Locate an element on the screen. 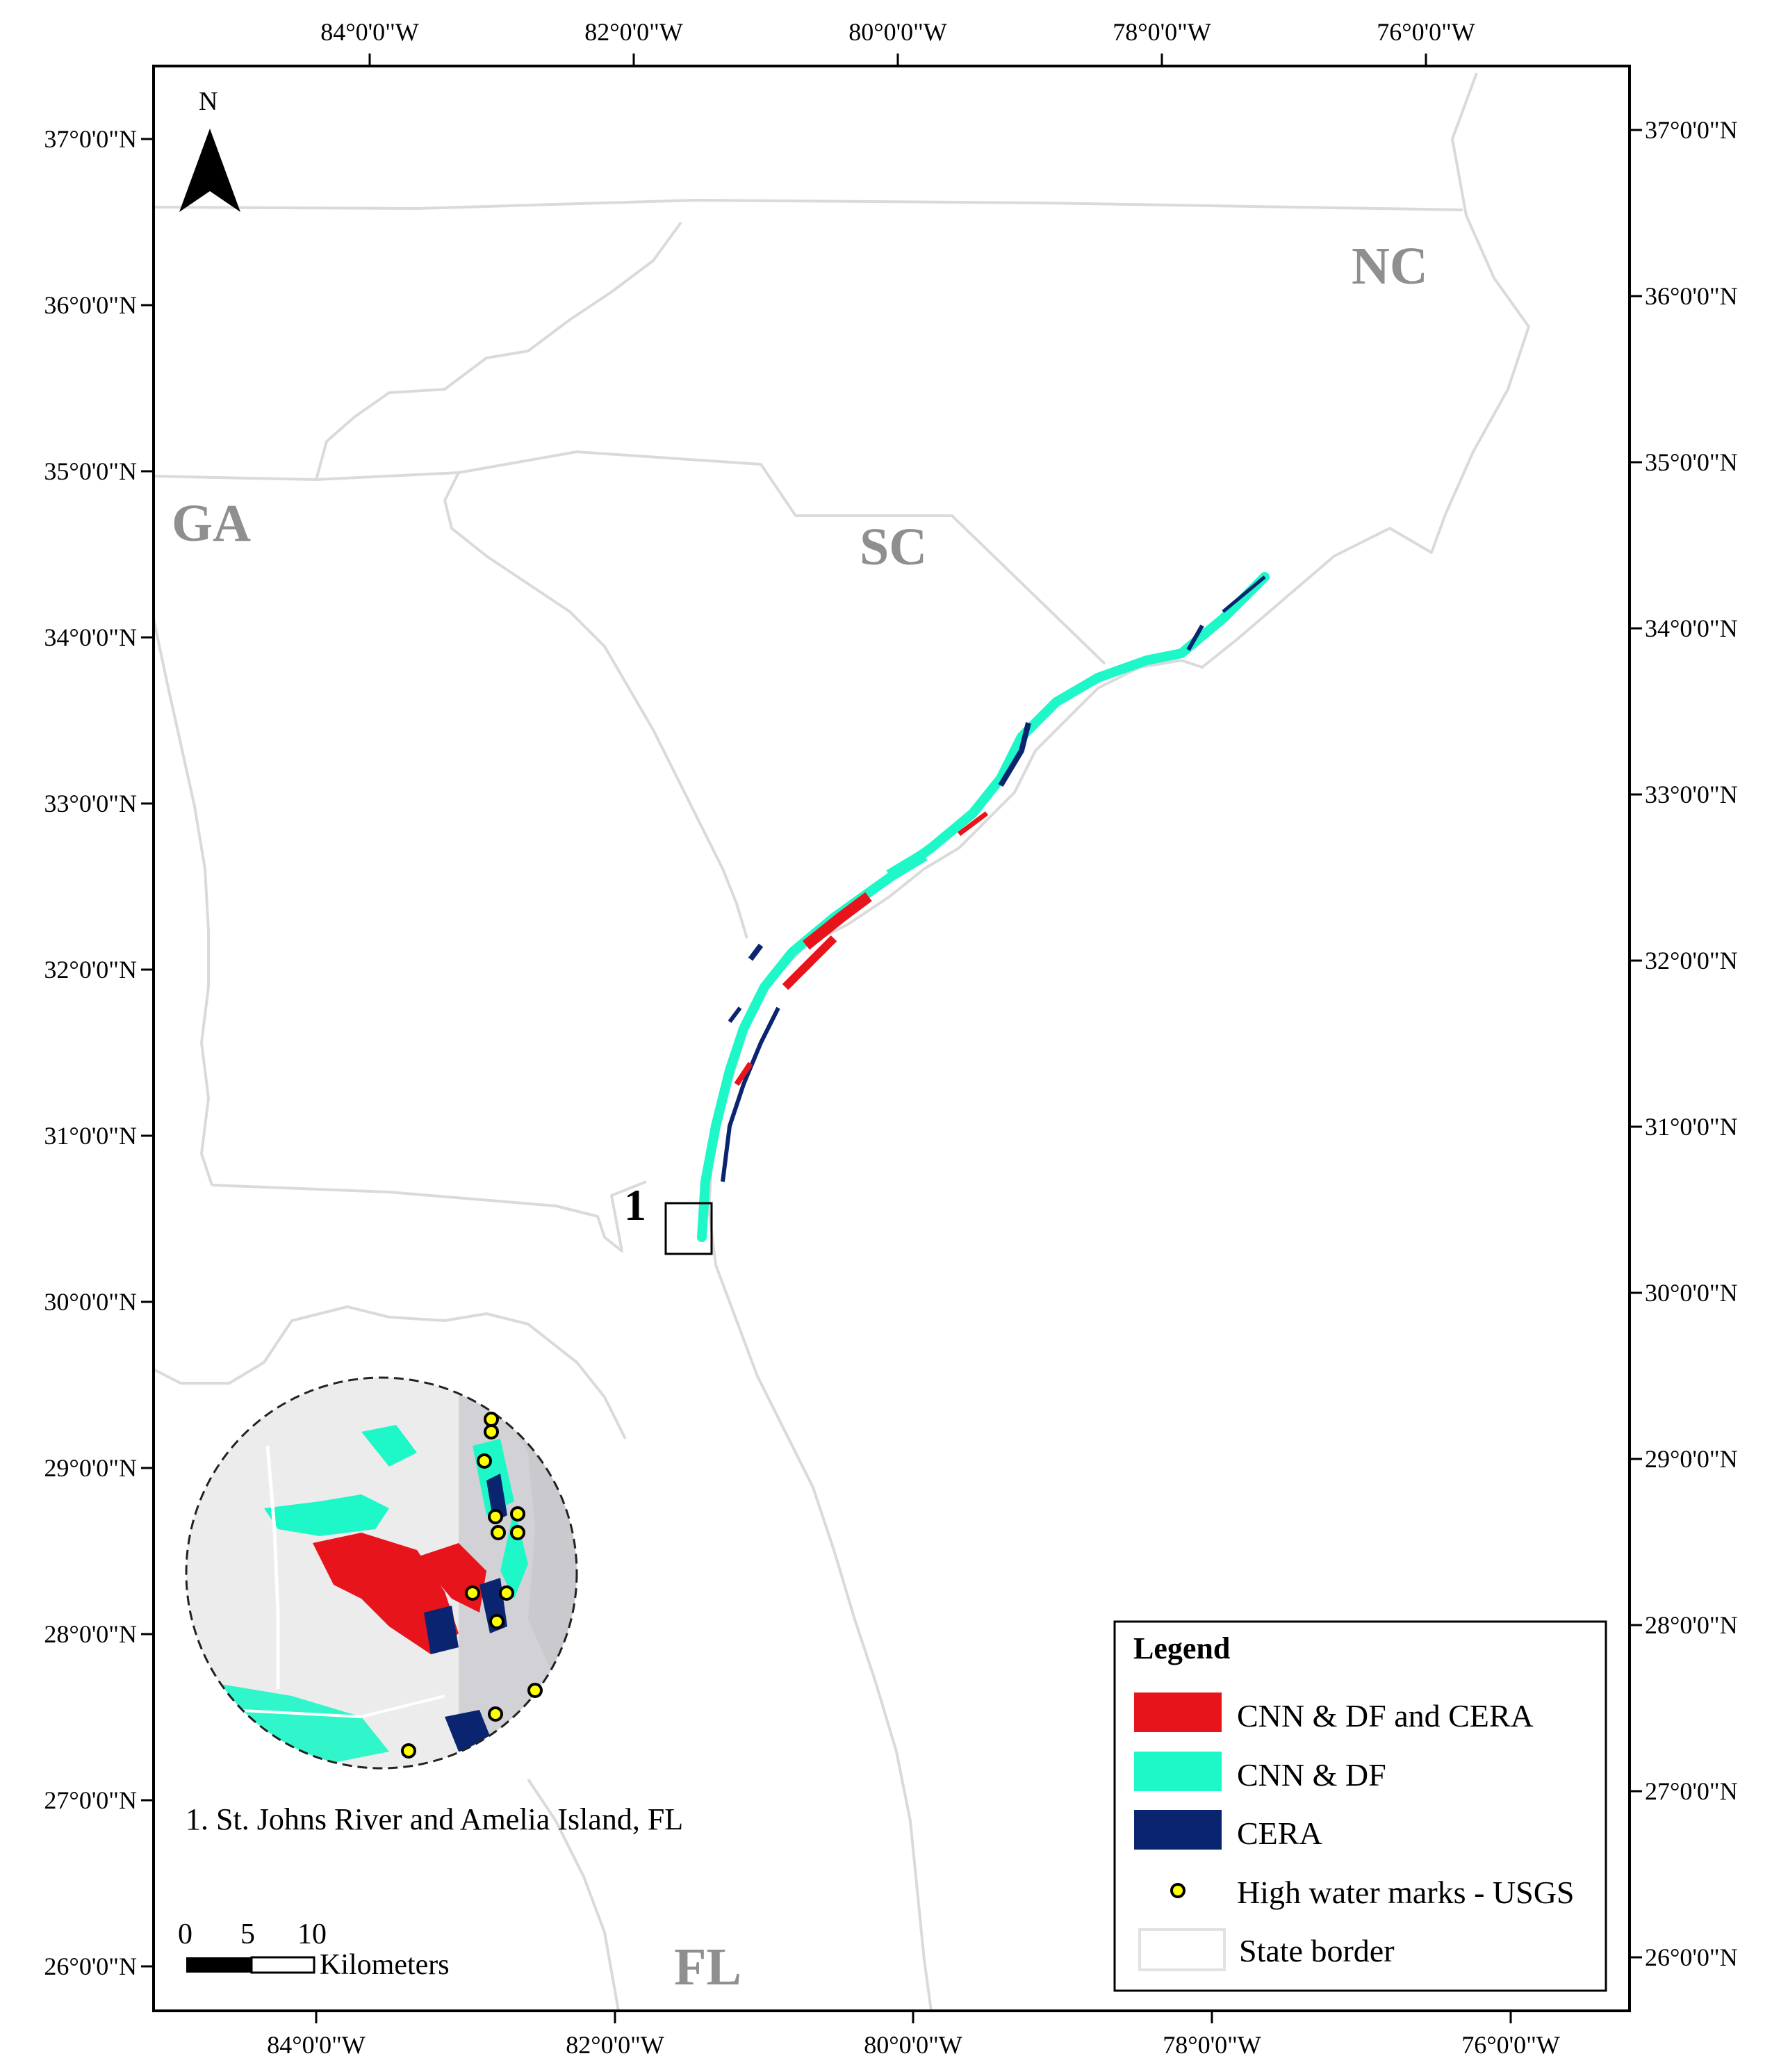  right-lat-label: 29°0'0"N is located at coordinates (1691, 1459).